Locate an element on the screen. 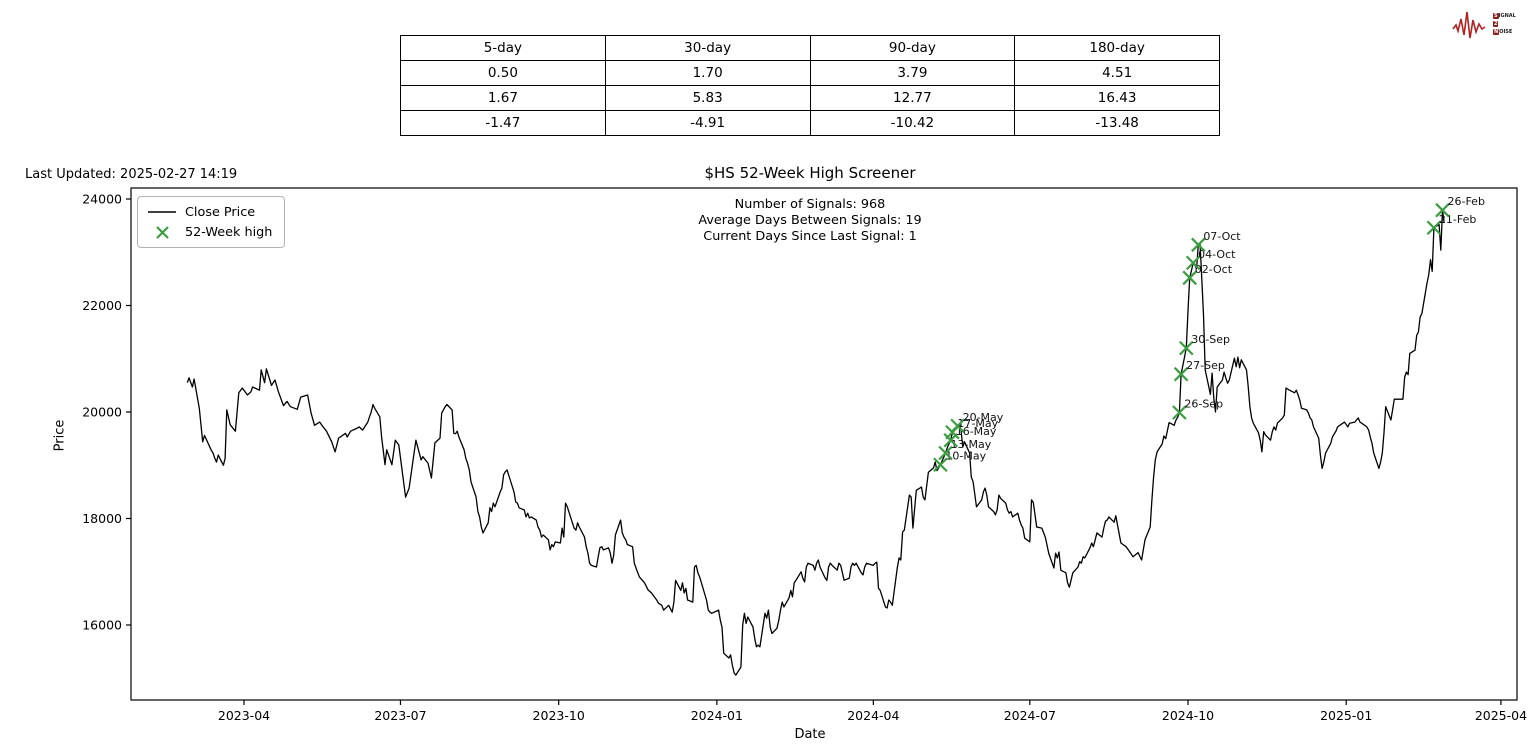 The image size is (1536, 754). signal2noise-logo: S IGNAL 2 N OISE is located at coordinates (1493, 24).